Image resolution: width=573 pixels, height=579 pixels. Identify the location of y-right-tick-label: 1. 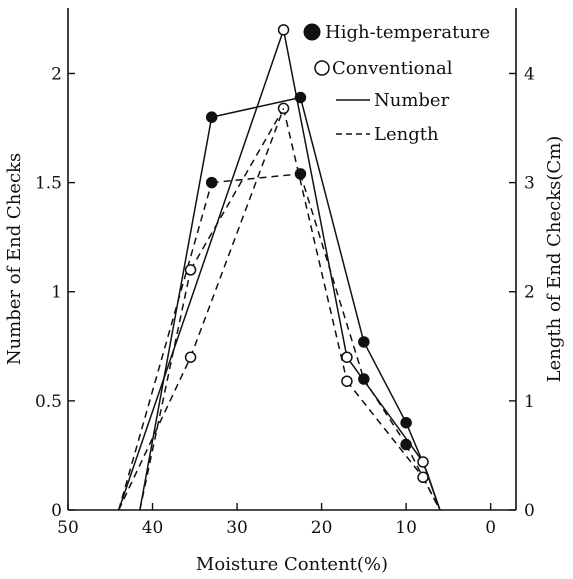
(529, 402).